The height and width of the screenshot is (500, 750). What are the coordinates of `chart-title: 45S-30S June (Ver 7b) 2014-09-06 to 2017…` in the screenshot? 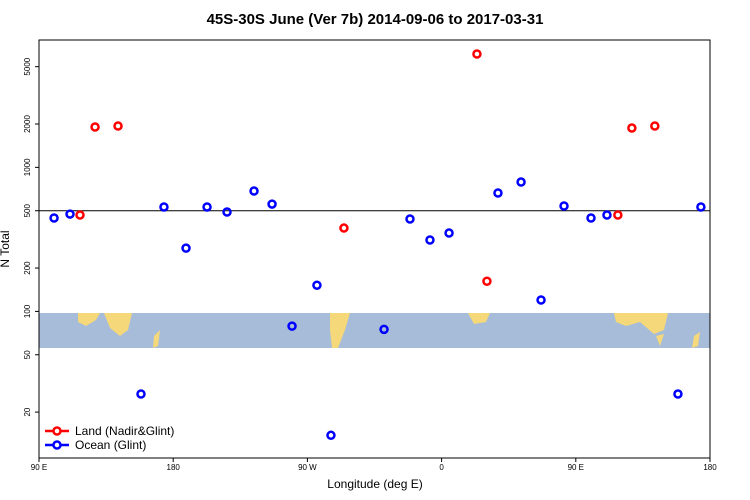 It's located at (375, 19).